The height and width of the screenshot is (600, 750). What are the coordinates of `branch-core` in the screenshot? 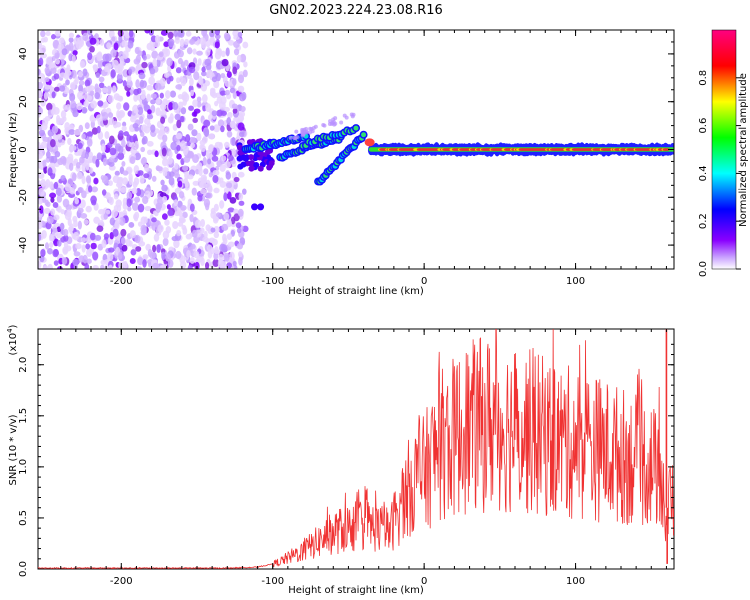 It's located at (364, 135).